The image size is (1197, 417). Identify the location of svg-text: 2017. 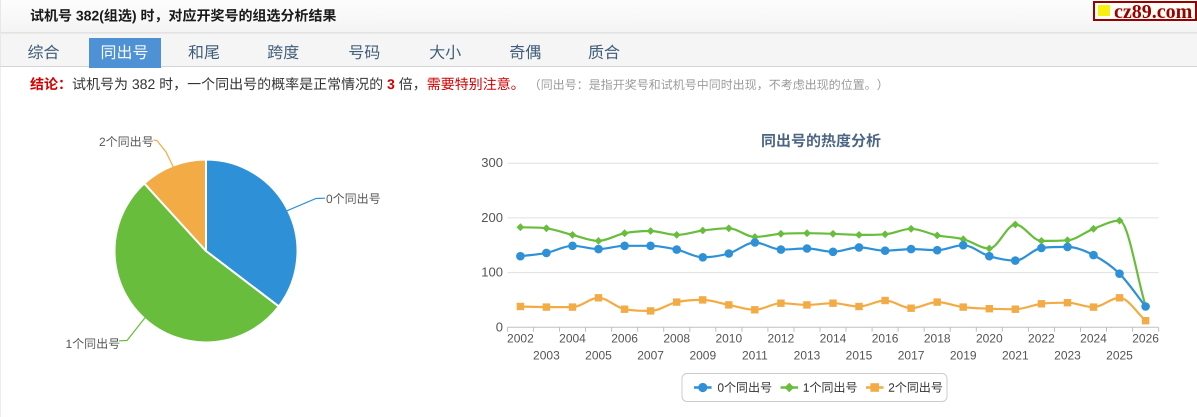
(911, 356).